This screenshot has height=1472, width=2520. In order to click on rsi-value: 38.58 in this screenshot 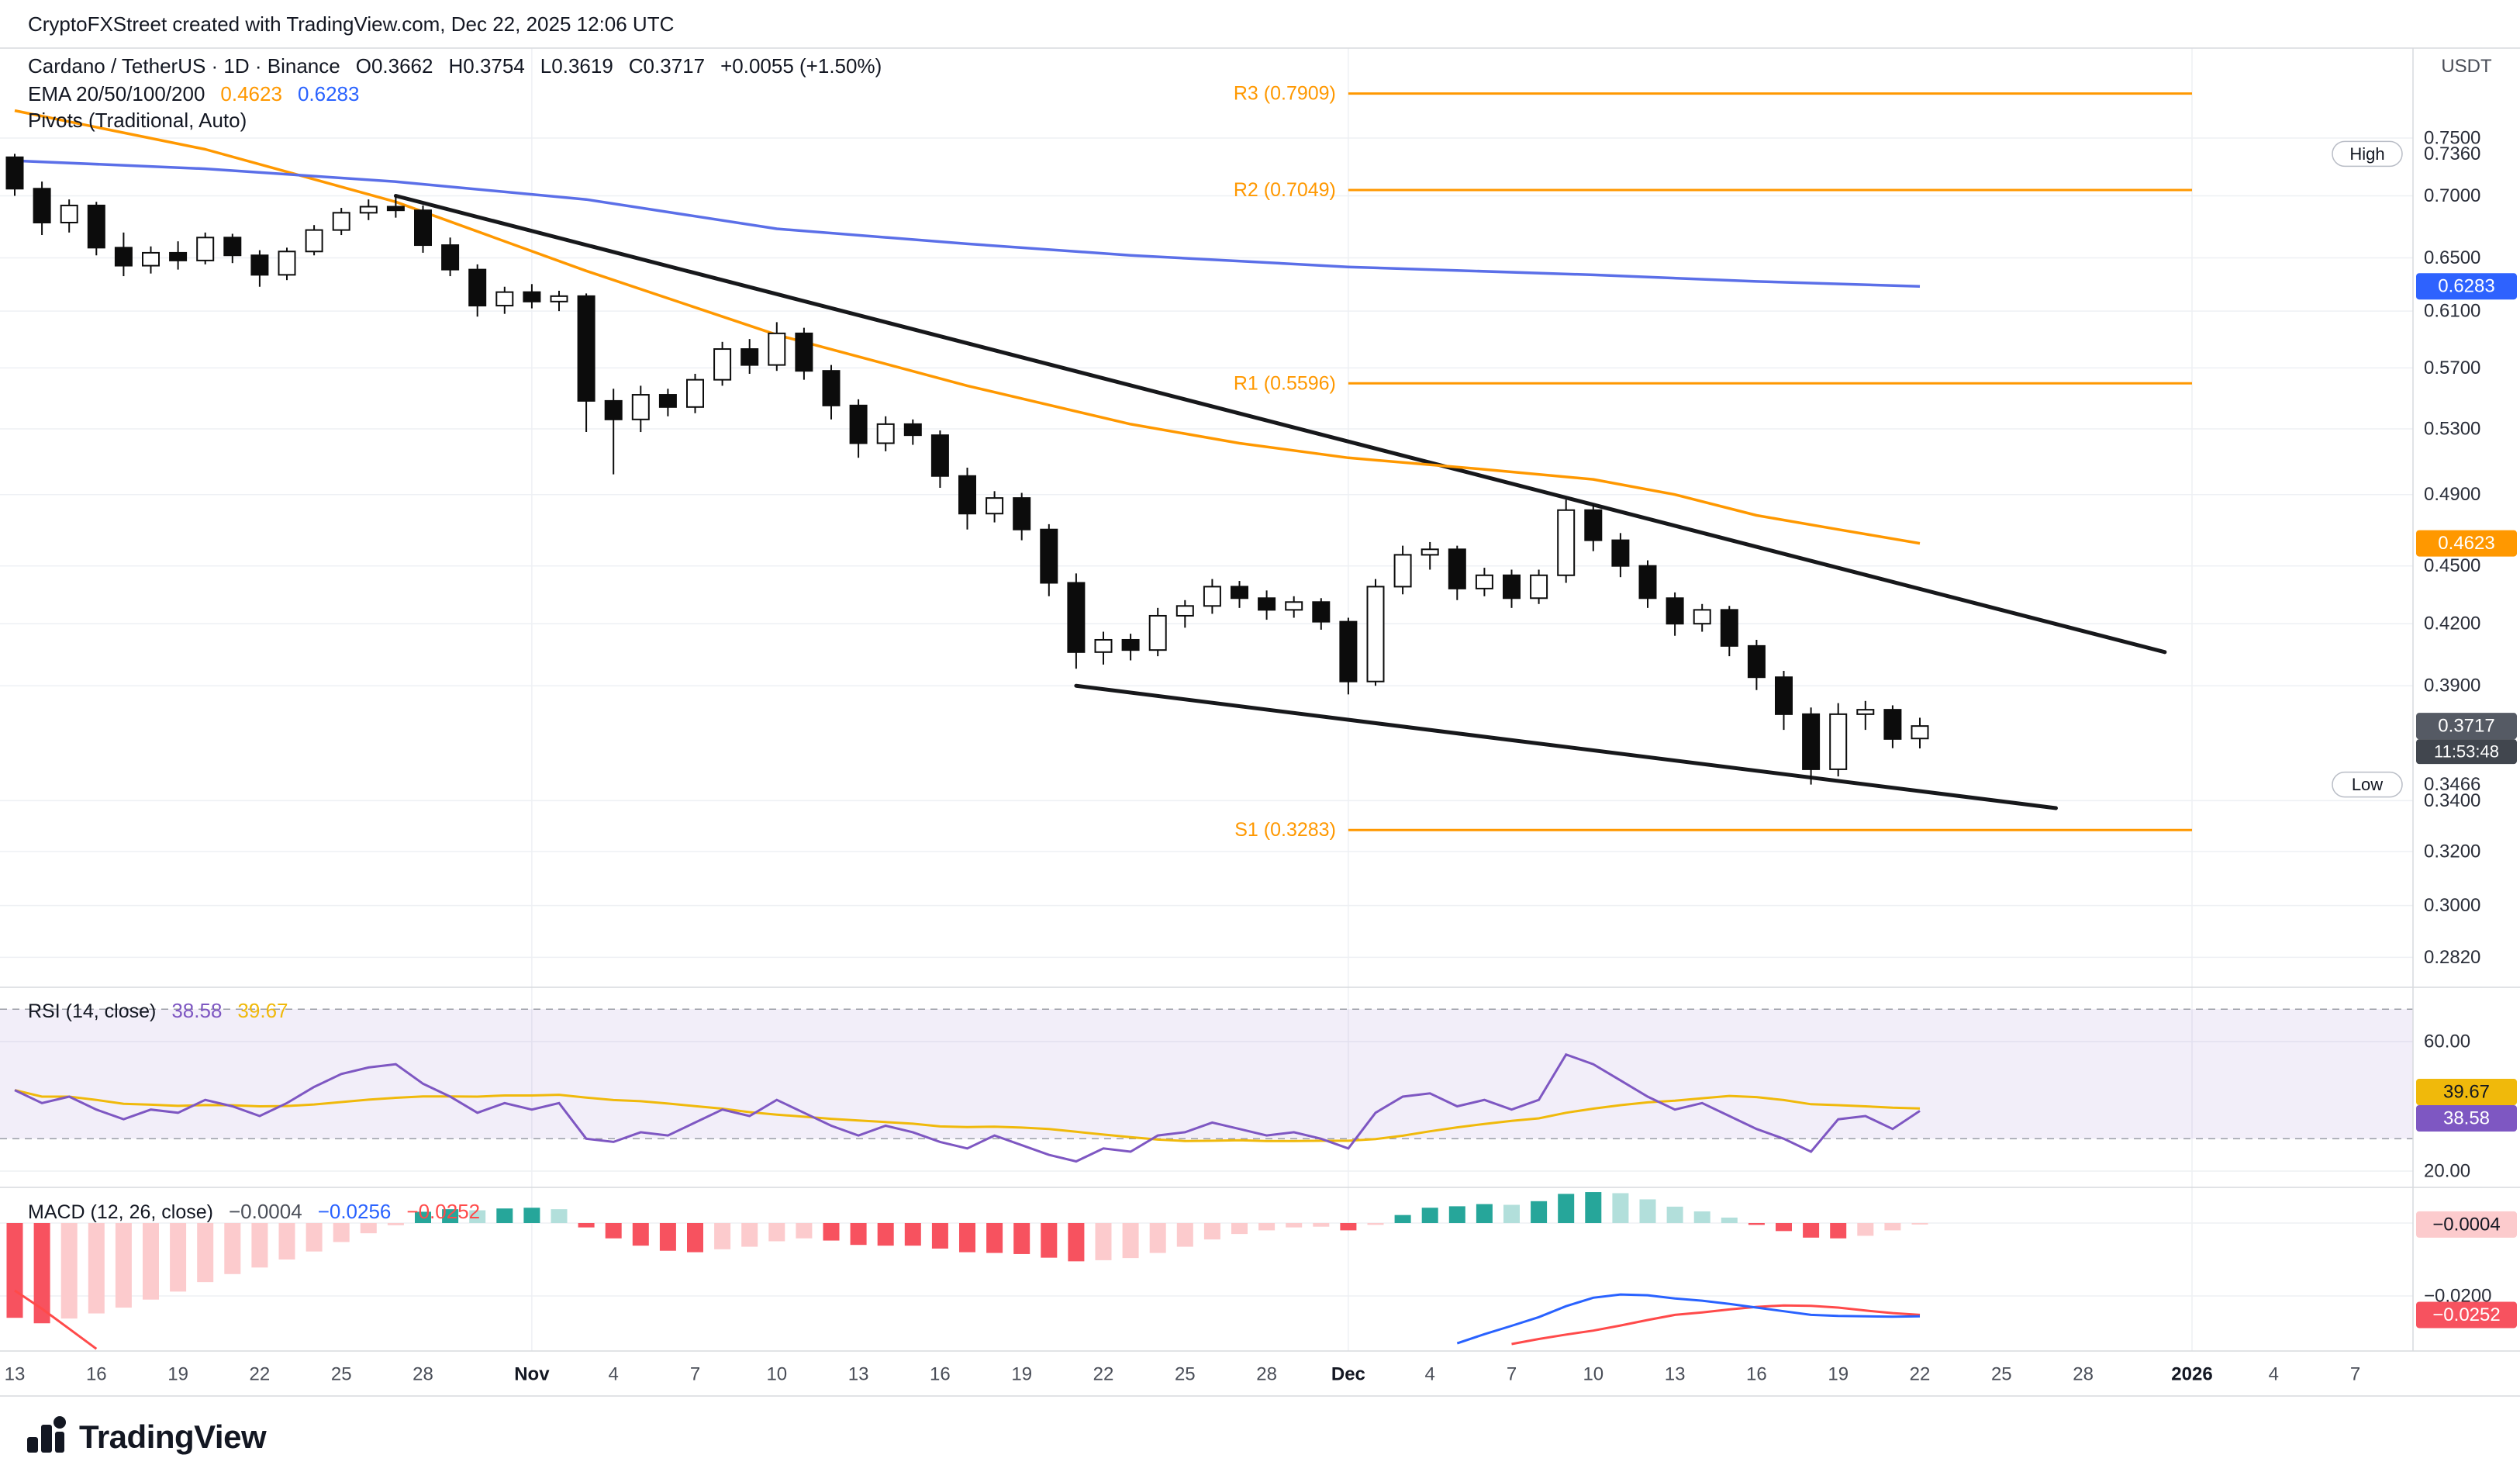, I will do `click(197, 1010)`.